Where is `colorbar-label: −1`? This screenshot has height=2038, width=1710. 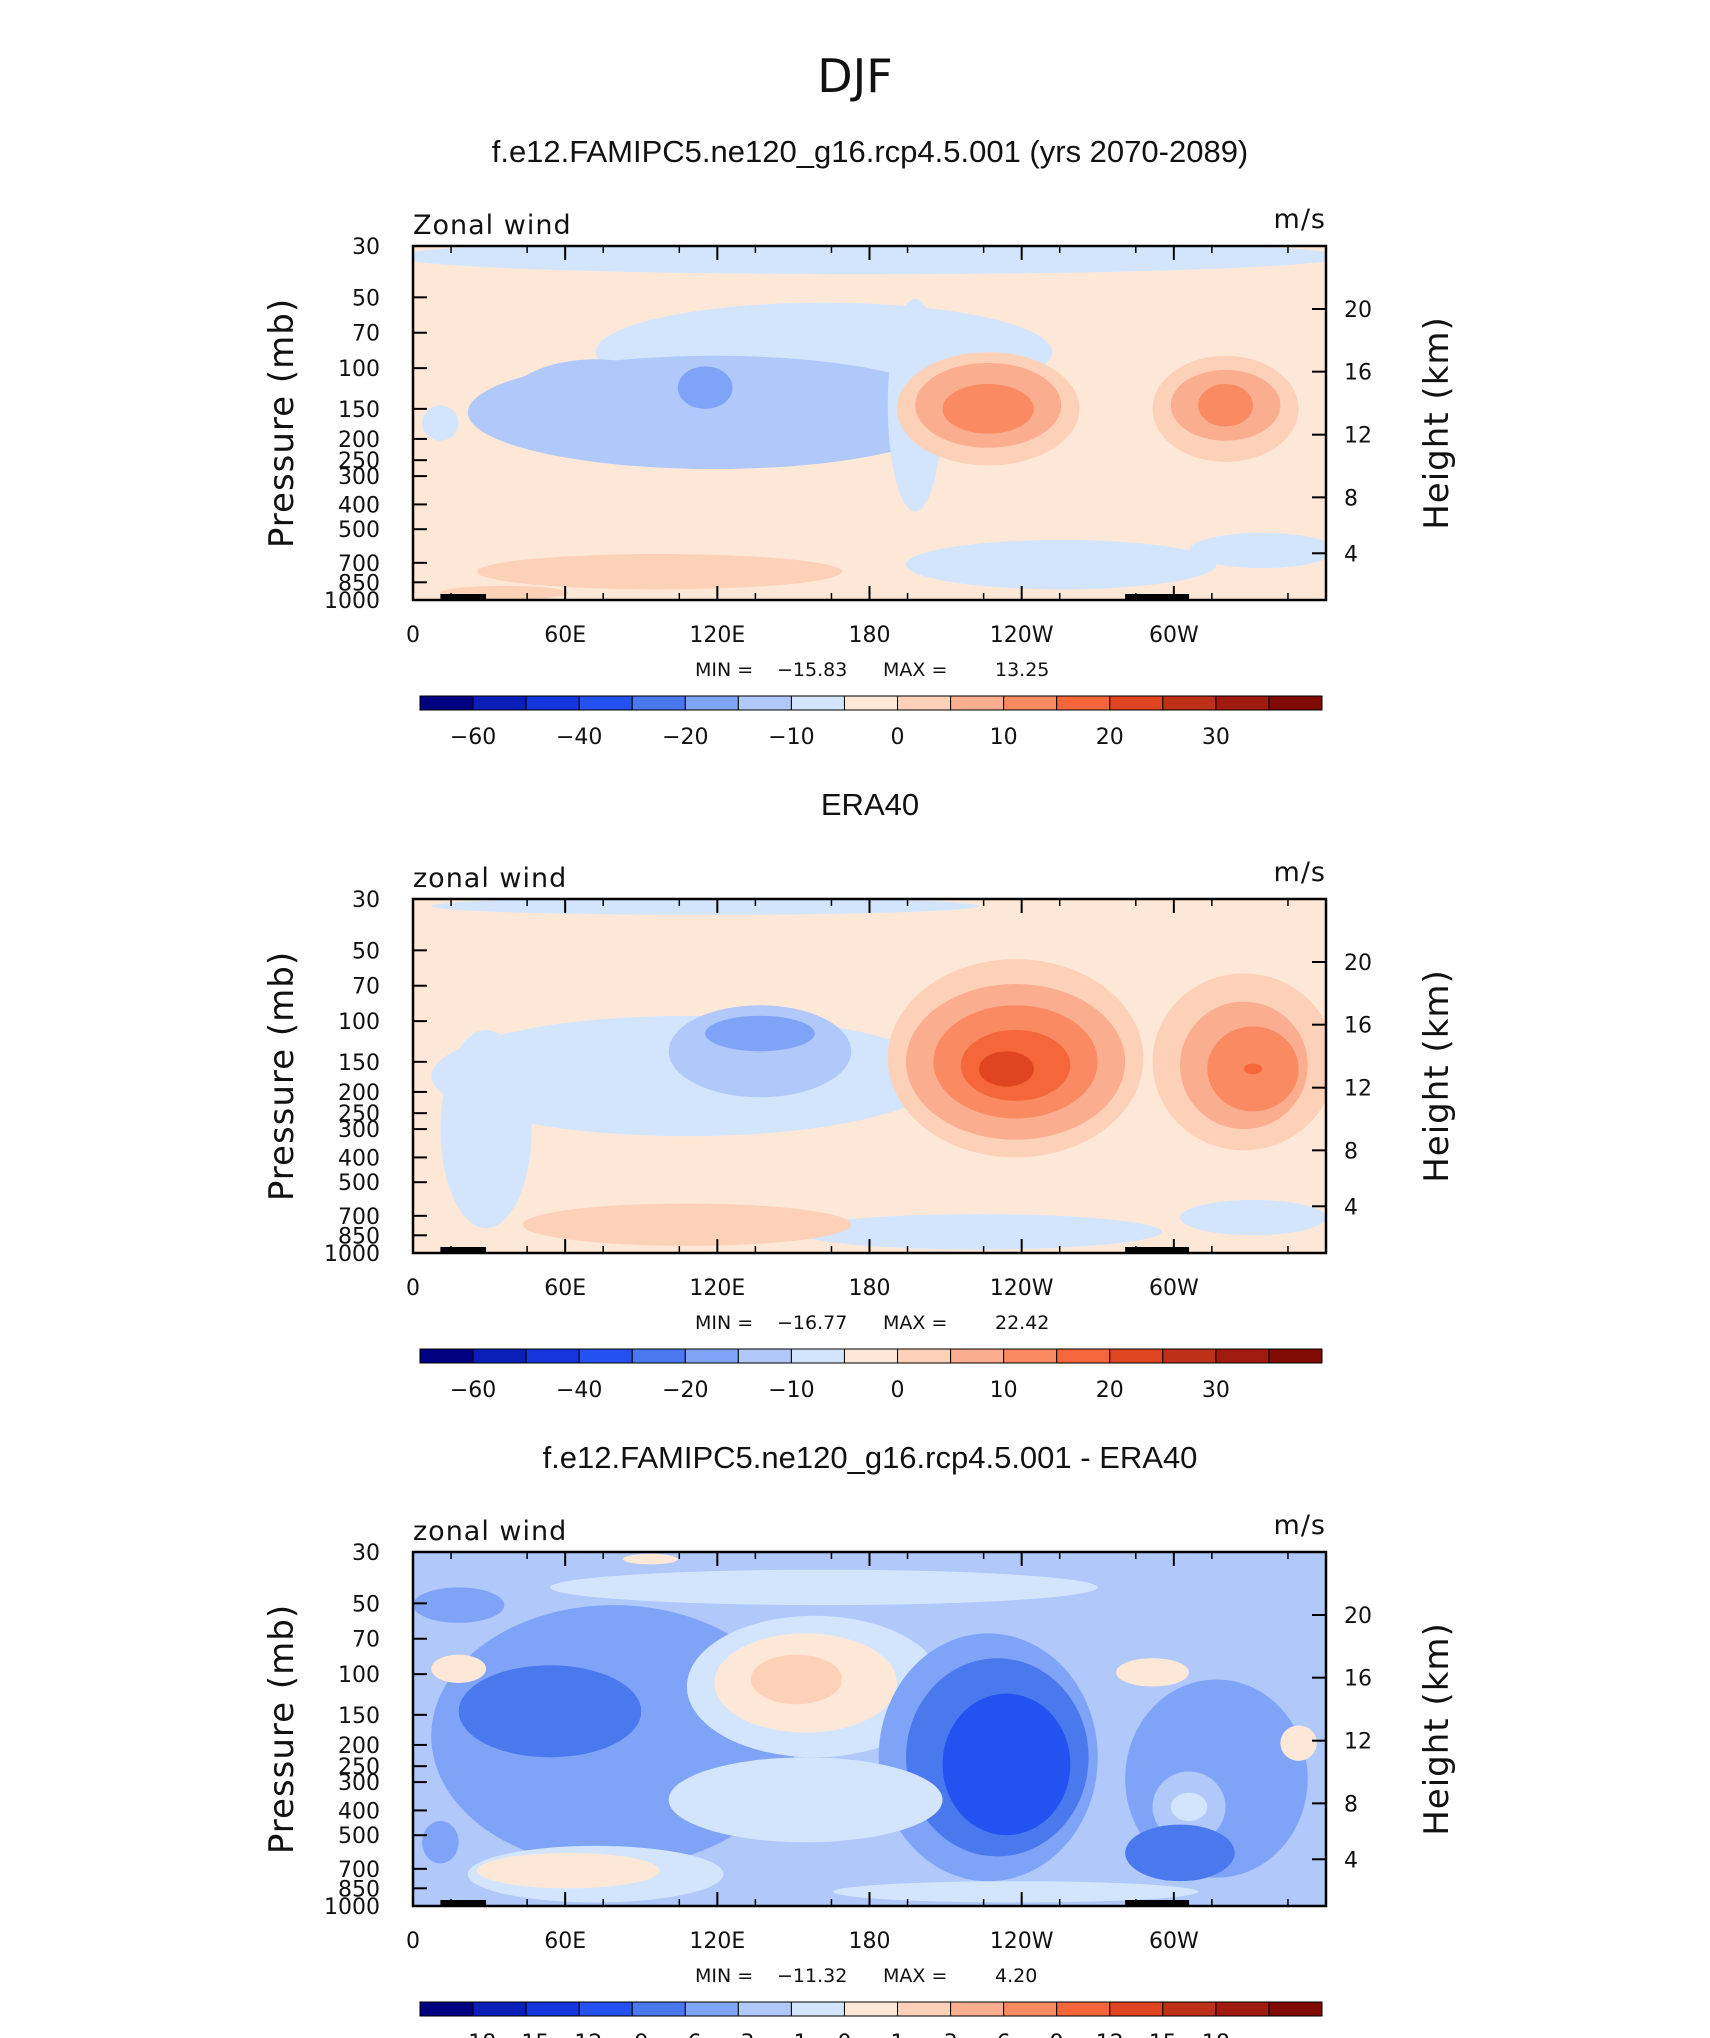
colorbar-label: −1 is located at coordinates (791, 2034).